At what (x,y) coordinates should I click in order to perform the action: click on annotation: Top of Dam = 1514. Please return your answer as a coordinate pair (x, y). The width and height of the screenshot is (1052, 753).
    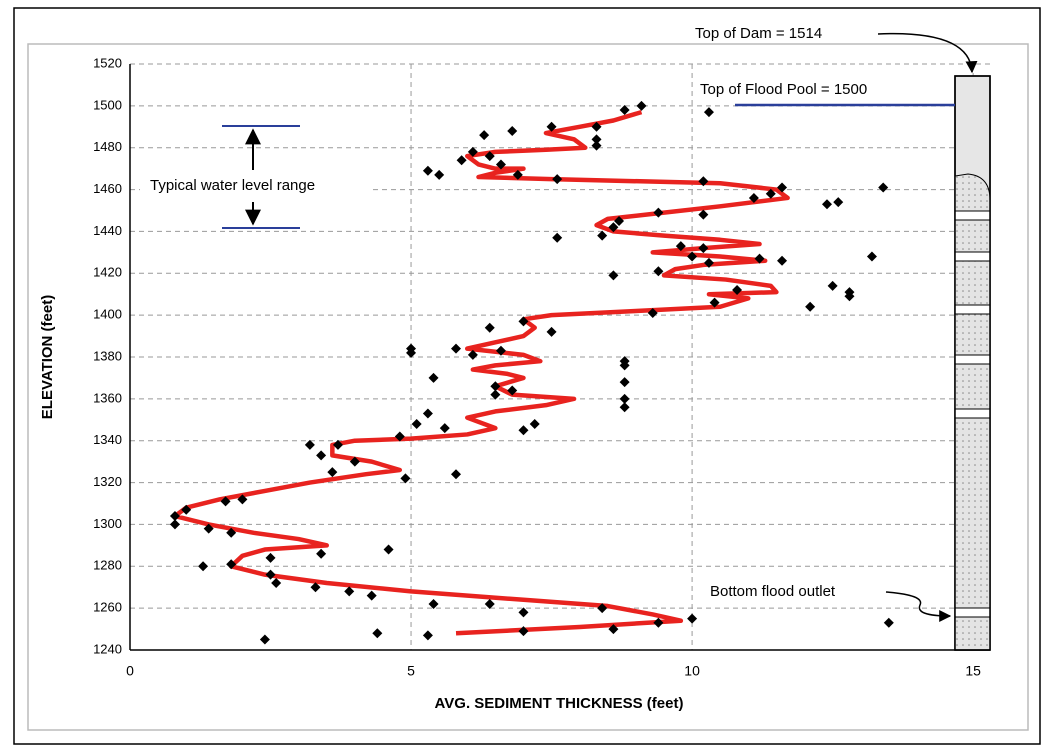
    Looking at the image, I should click on (758, 33).